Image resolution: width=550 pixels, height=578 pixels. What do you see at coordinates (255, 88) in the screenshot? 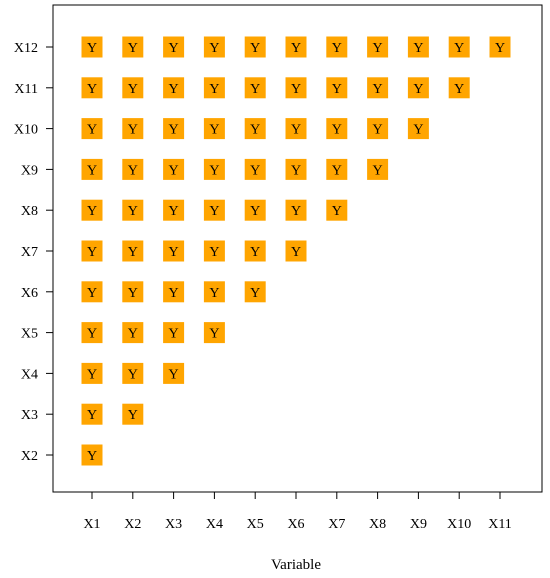
I see `cell-x5-x11: Y` at bounding box center [255, 88].